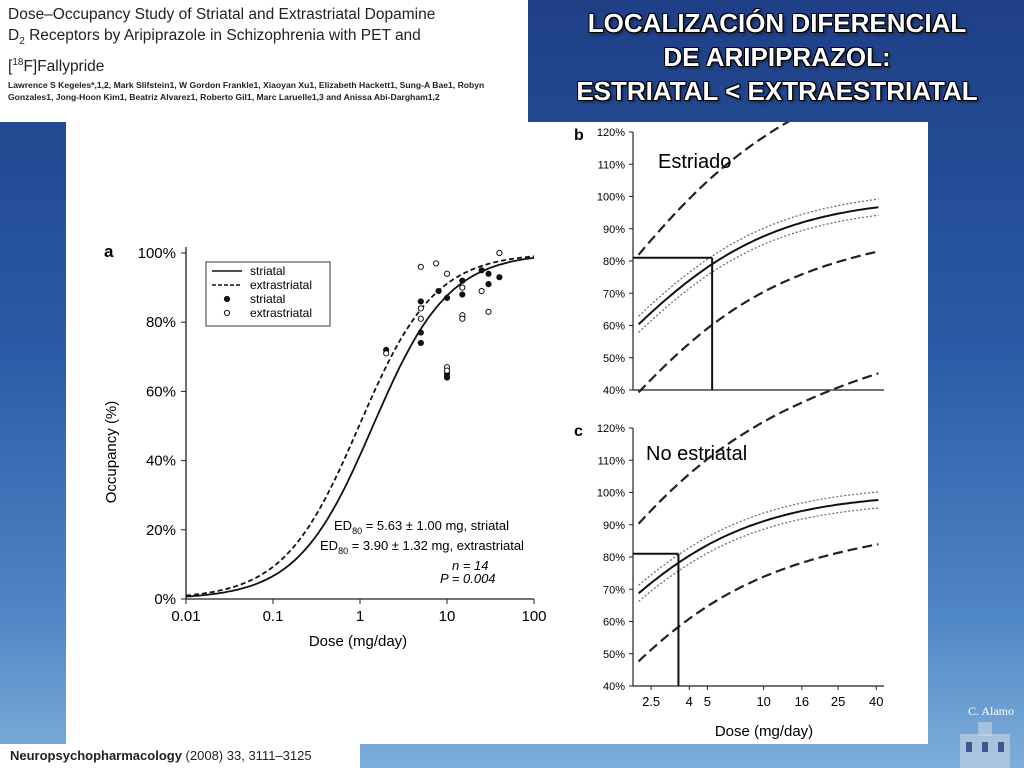 This screenshot has width=1024, height=768. Describe the element at coordinates (64, 67) in the screenshot. I see `title-fallypride: F]Fallypride` at that location.